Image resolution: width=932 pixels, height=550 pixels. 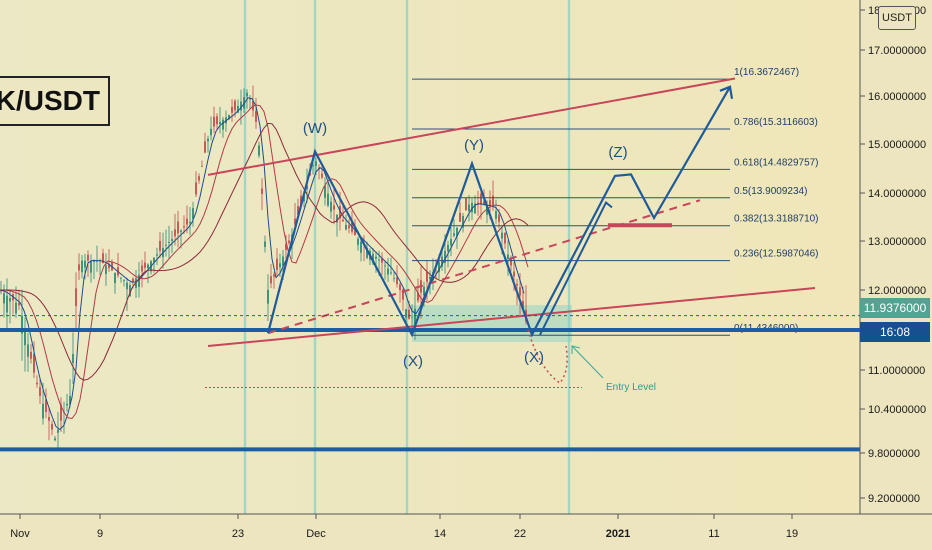 What do you see at coordinates (897, 51) in the screenshot?
I see `price-tick-label: 17.0000000` at bounding box center [897, 51].